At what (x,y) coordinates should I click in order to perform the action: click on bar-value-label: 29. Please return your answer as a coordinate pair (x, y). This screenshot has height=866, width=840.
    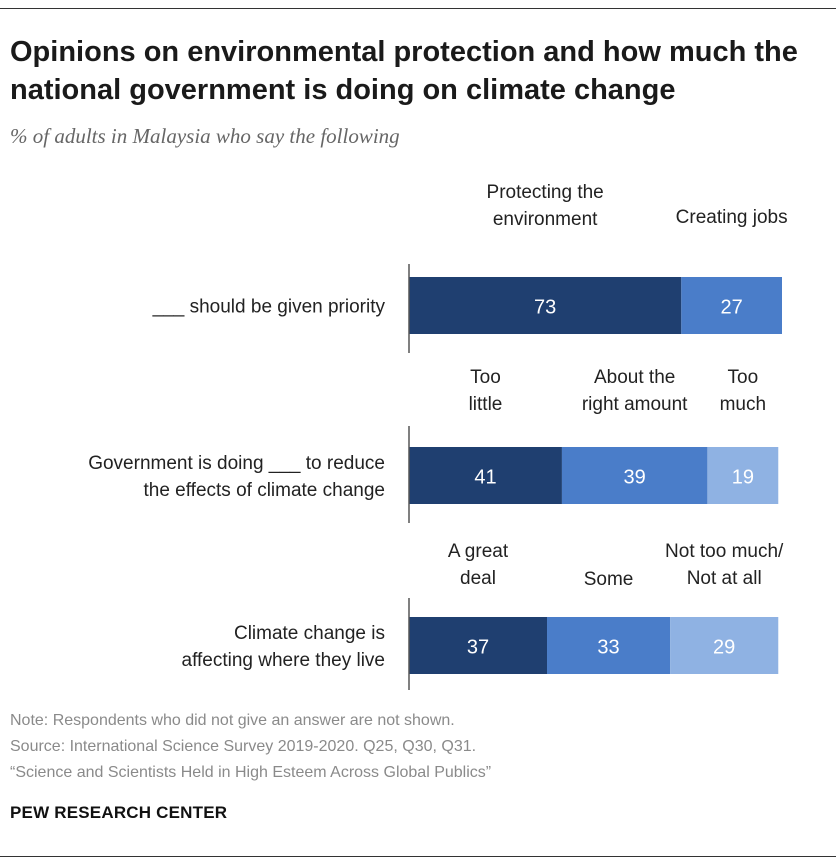
    Looking at the image, I should click on (724, 648).